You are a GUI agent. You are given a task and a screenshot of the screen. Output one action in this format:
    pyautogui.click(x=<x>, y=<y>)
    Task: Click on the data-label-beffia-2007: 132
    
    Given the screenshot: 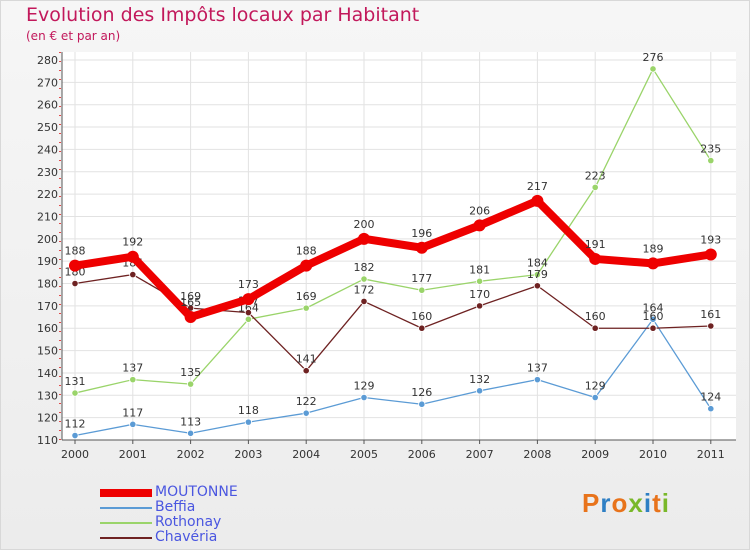 What is the action you would take?
    pyautogui.click(x=479, y=379)
    